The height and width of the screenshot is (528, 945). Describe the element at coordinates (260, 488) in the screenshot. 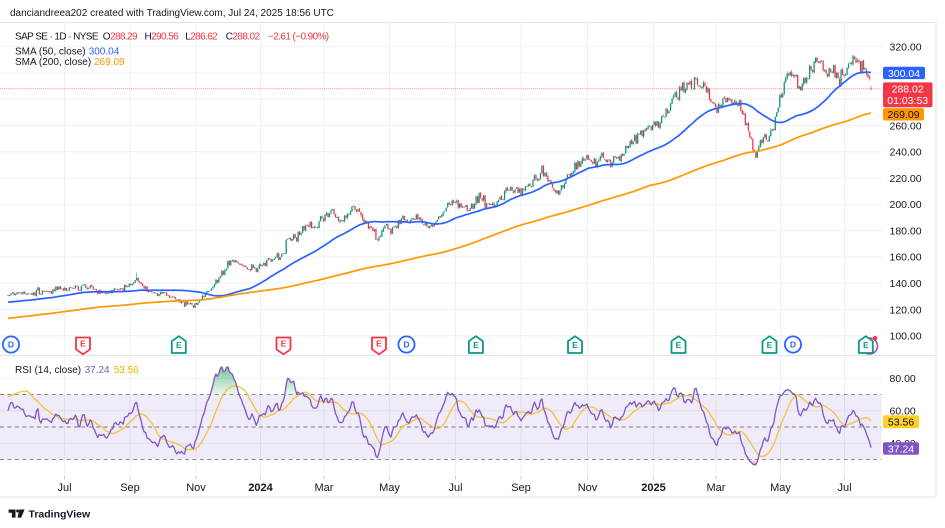

I see `svg-text: 2024` at that location.